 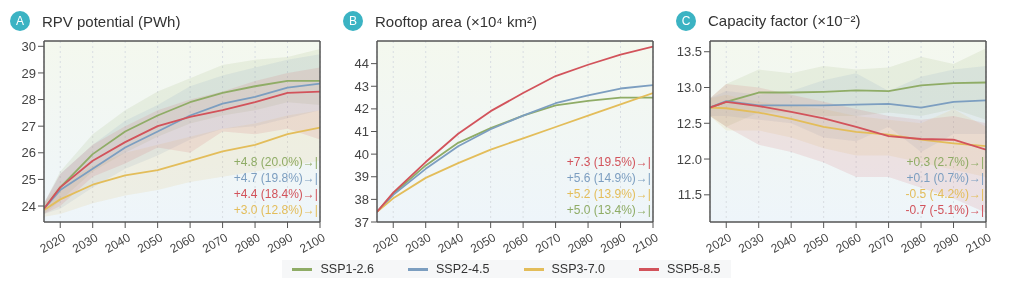 I want to click on y-tick-label: 38, so click(x=361, y=199).